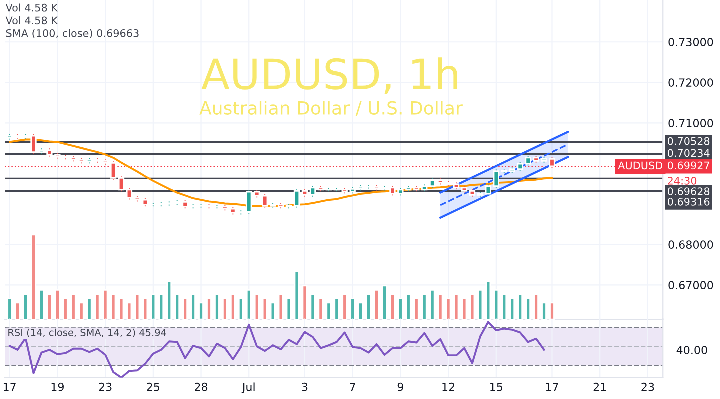 This screenshot has width=720, height=399. Describe the element at coordinates (248, 388) in the screenshot. I see `x-tick-label: Jul` at that location.